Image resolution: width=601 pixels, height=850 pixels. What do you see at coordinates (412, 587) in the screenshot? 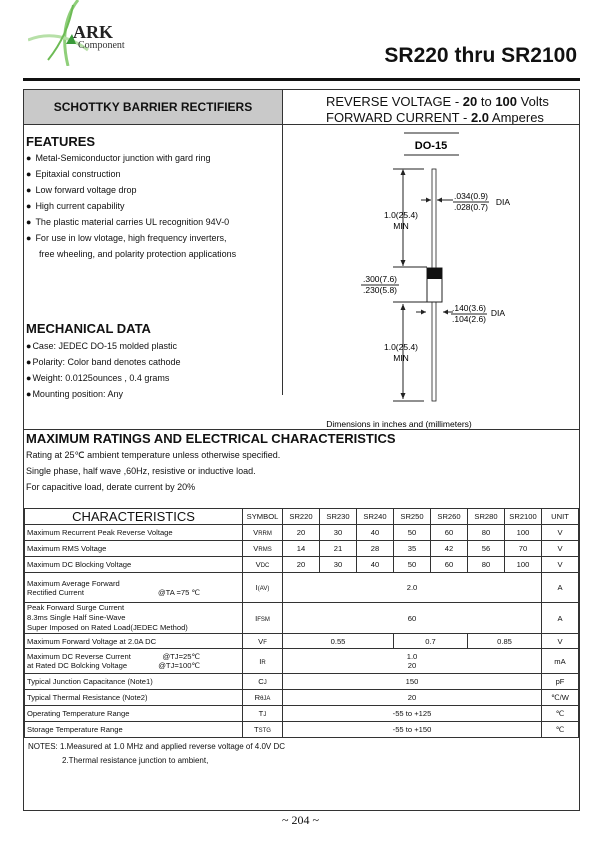
I see `cell: 2.0` at bounding box center [412, 587].